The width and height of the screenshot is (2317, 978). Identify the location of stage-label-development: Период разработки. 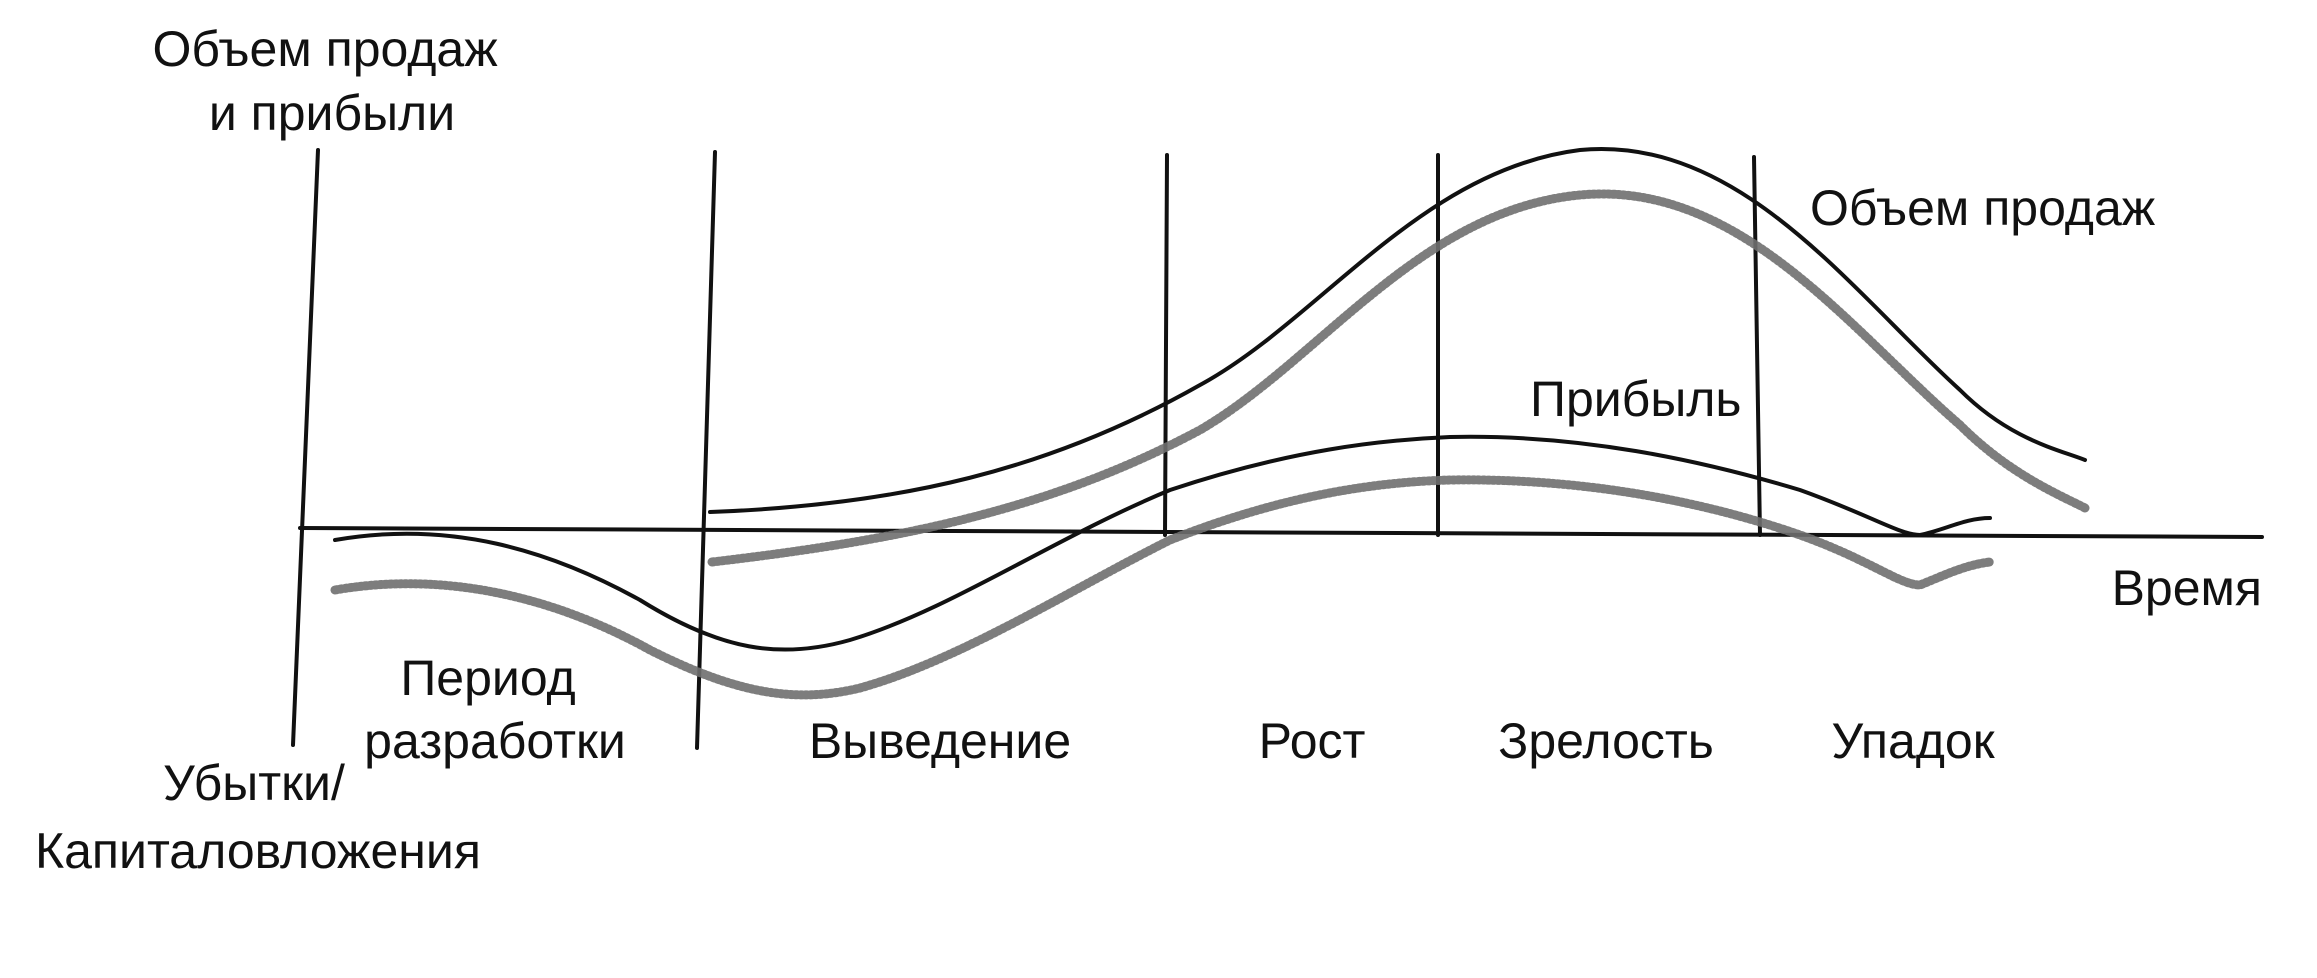
(495, 709).